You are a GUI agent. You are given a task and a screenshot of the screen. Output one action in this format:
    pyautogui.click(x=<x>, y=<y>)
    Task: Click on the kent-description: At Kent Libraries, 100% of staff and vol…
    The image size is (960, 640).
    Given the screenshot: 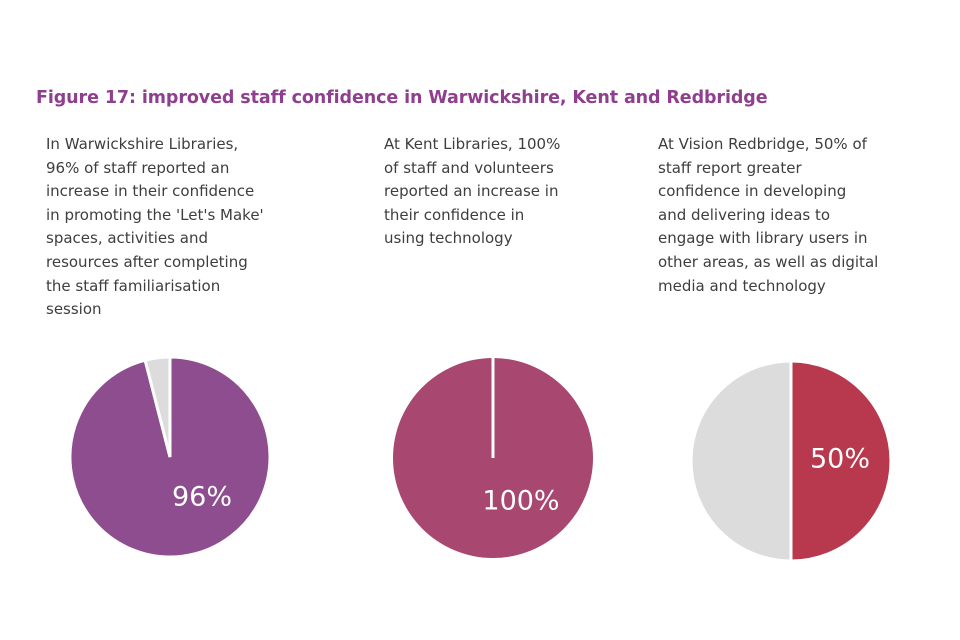 What is the action you would take?
    pyautogui.click(x=472, y=191)
    